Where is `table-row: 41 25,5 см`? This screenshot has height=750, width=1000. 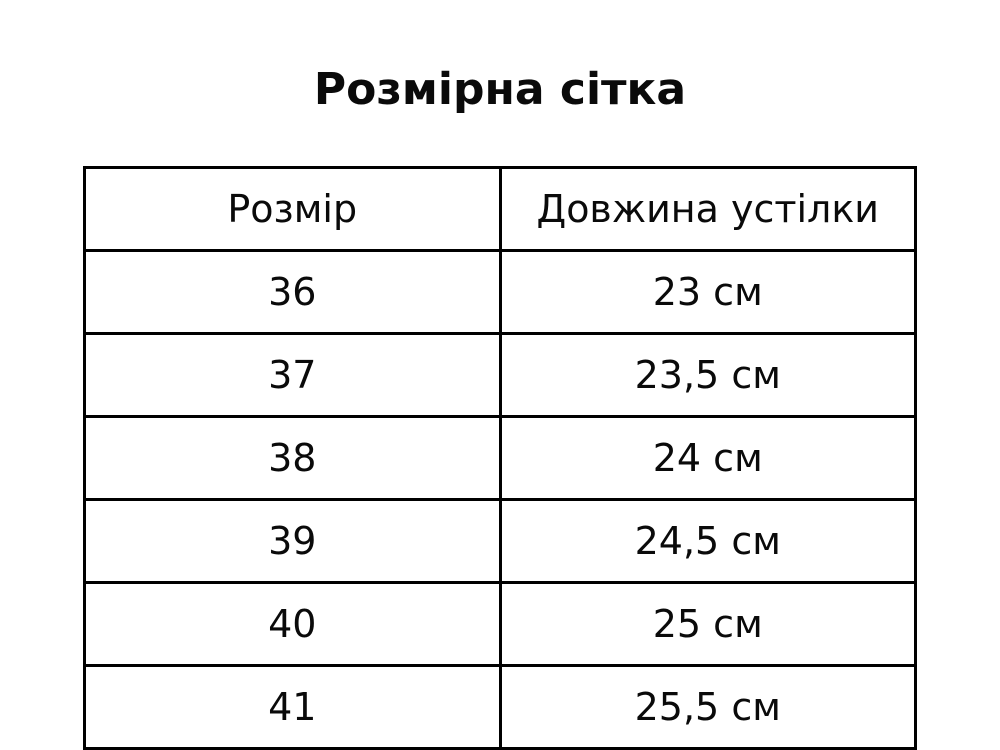
table-row: 41 25,5 см is located at coordinates (500, 707).